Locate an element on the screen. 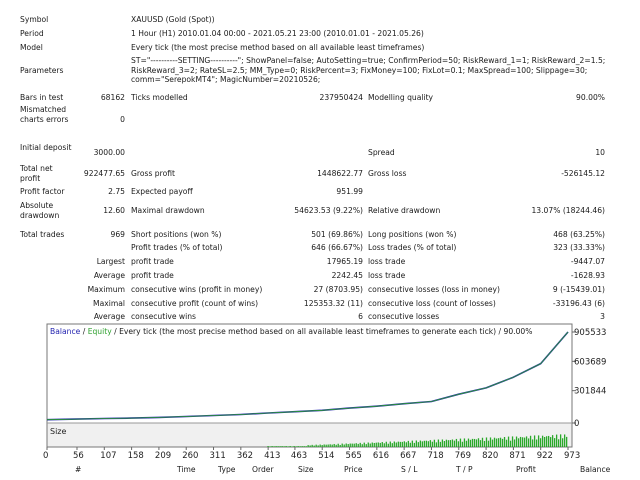 This screenshot has width=640, height=480. y-tick-label: 905533 is located at coordinates (590, 333).